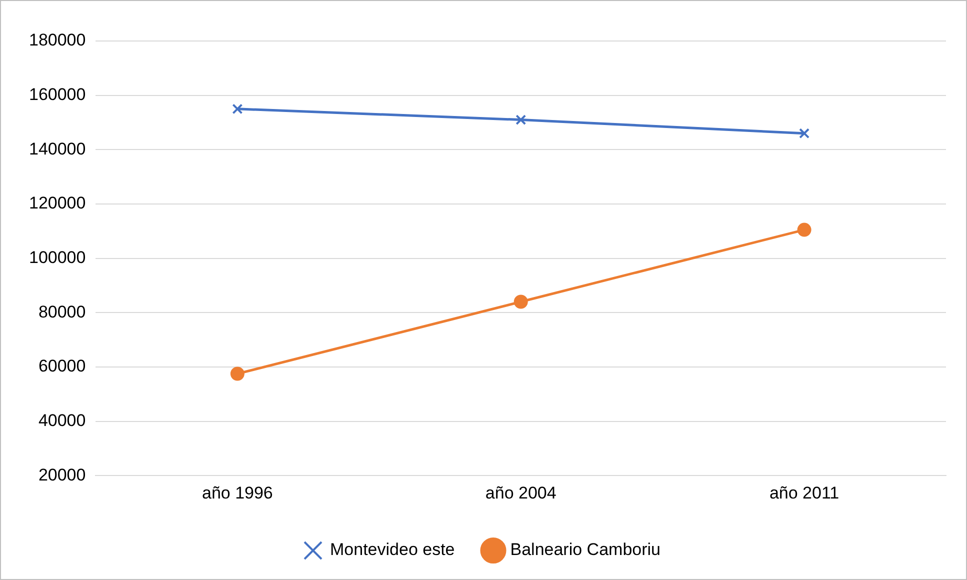 The image size is (967, 580). What do you see at coordinates (237, 492) in the screenshot?
I see `x-tick-label: año 1996` at bounding box center [237, 492].